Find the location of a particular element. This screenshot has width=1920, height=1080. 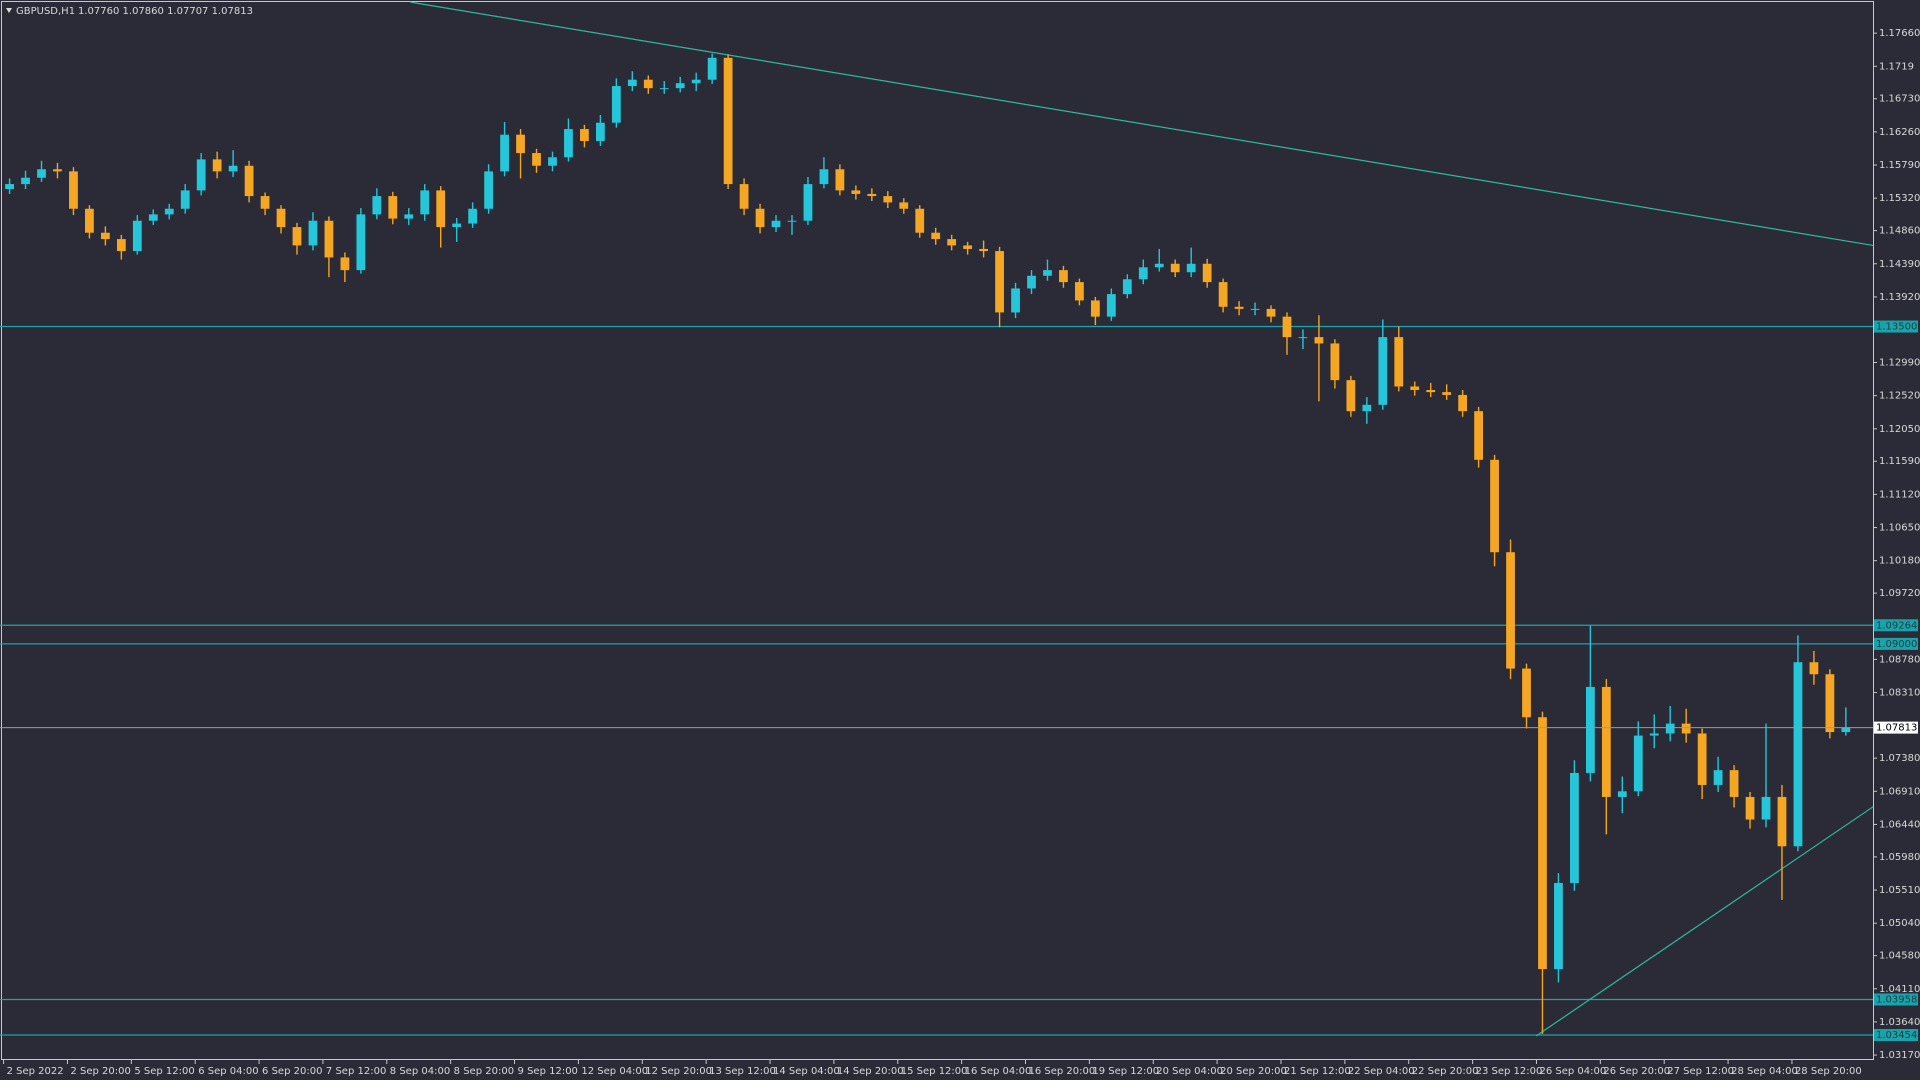

x-tick-label: 23 Sep 12:00 is located at coordinates (1509, 1071).